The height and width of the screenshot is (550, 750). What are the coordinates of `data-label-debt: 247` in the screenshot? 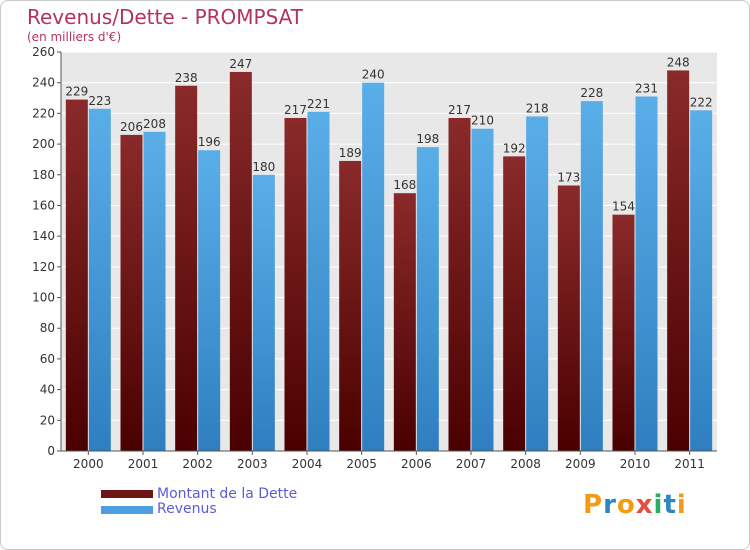 It's located at (240, 64).